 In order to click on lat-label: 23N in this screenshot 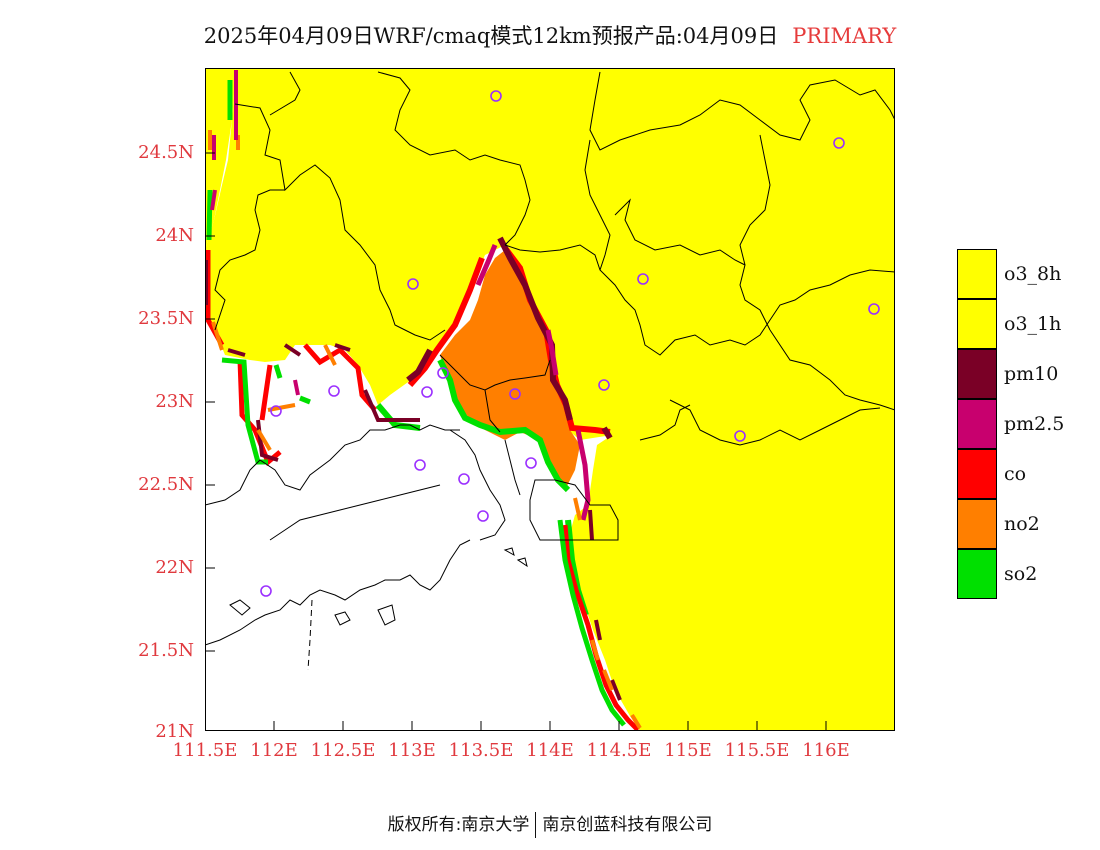, I will do `click(174, 401)`.